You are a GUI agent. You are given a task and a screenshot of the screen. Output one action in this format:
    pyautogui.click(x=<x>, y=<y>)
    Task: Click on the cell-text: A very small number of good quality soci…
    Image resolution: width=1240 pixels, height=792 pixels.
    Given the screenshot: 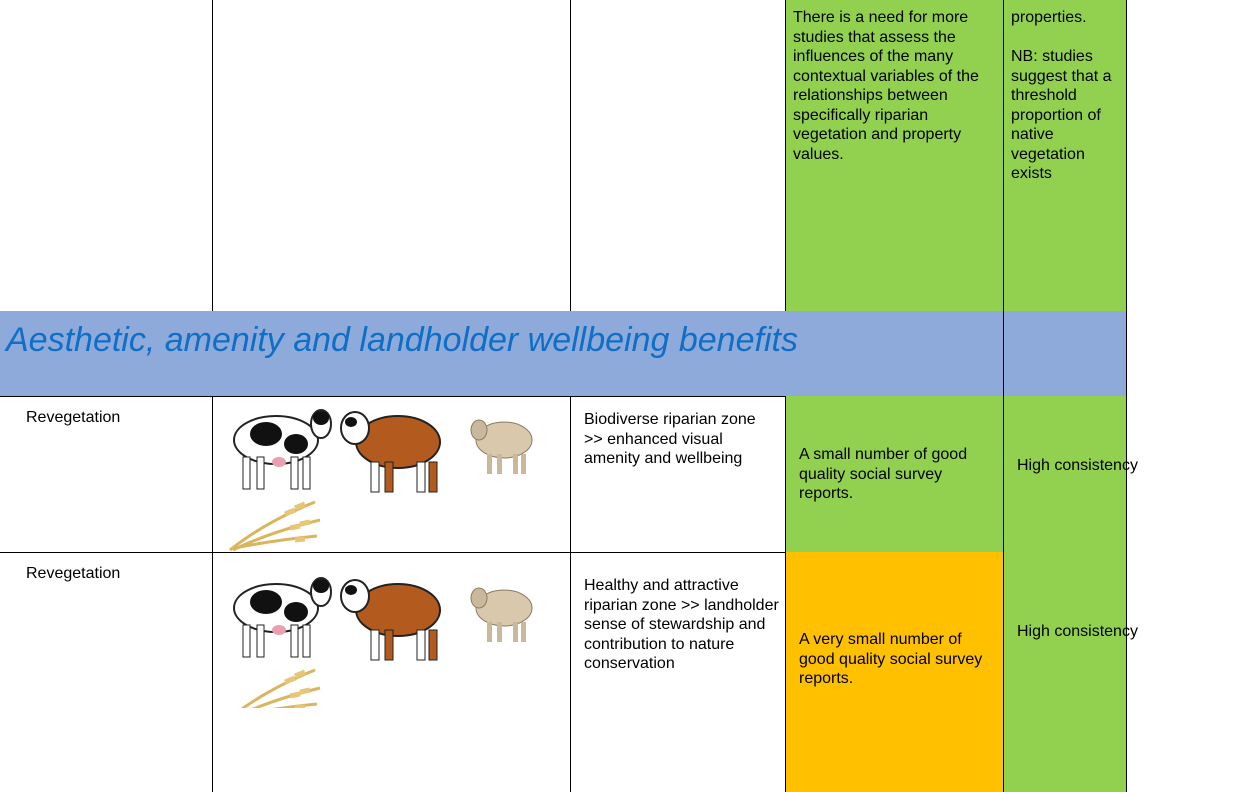 What is the action you would take?
    pyautogui.click(x=891, y=659)
    